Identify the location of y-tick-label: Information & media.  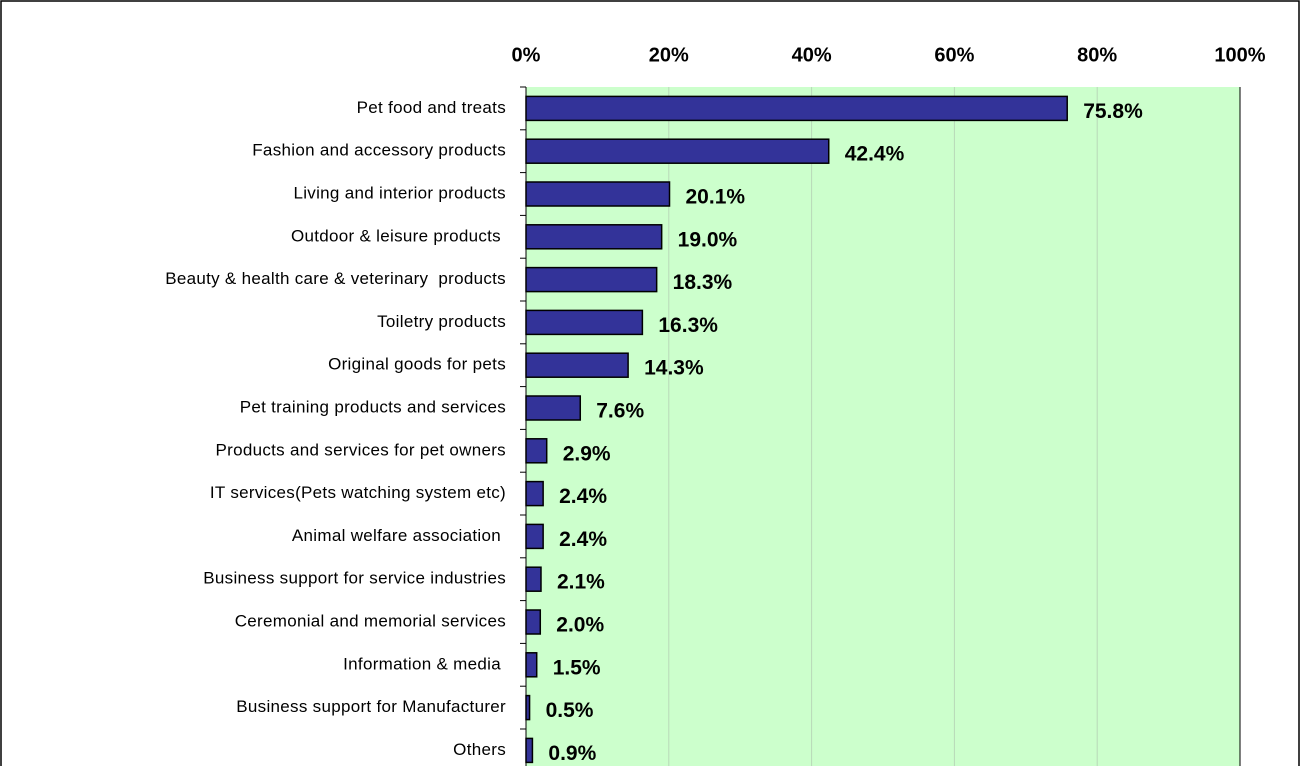
(424, 663).